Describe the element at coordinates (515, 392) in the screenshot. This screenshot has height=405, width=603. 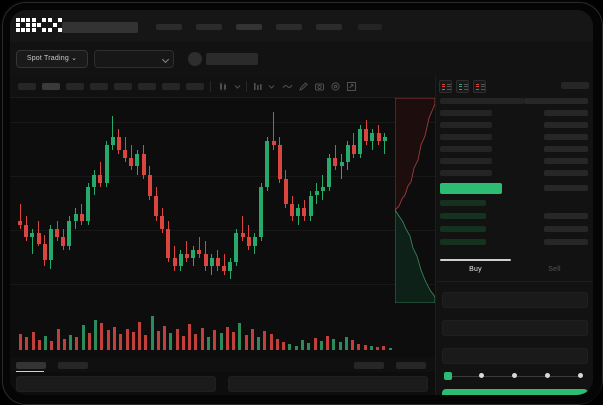
I see `place-buy-order-button` at that location.